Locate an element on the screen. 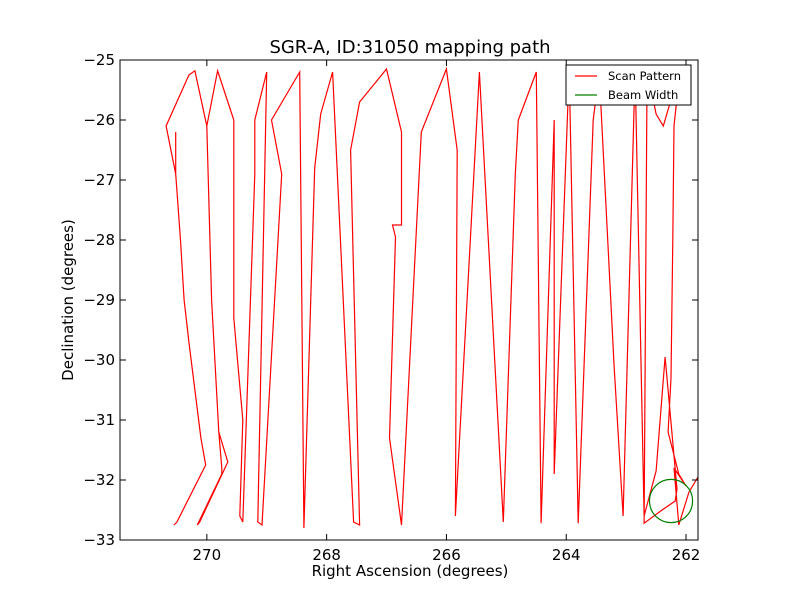 The width and height of the screenshot is (800, 600). x-tick-label: 270 is located at coordinates (207, 555).